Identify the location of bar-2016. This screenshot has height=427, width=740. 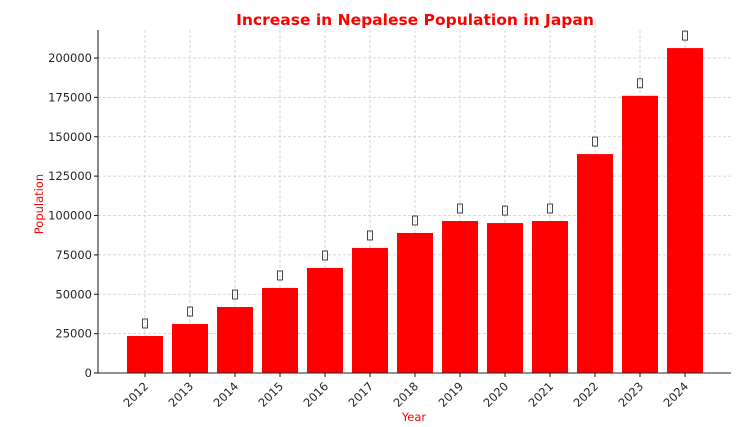
(325, 320).